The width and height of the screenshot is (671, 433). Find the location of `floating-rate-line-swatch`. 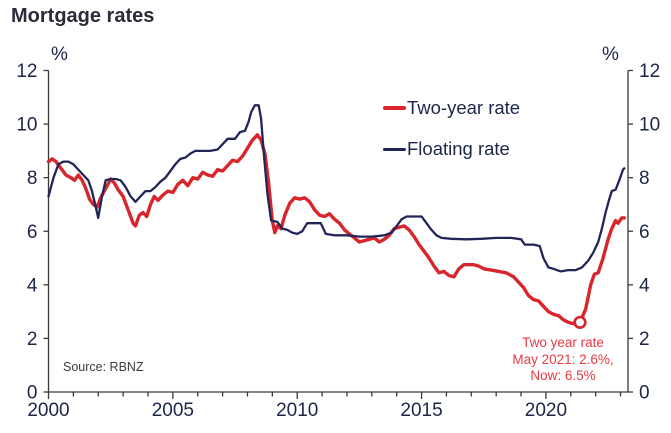

floating-rate-line-swatch is located at coordinates (394, 149).